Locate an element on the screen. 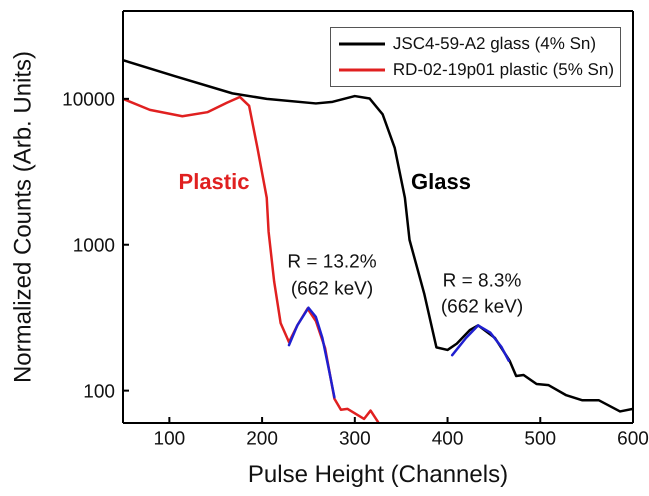  x-tick-label: 500 is located at coordinates (540, 439).